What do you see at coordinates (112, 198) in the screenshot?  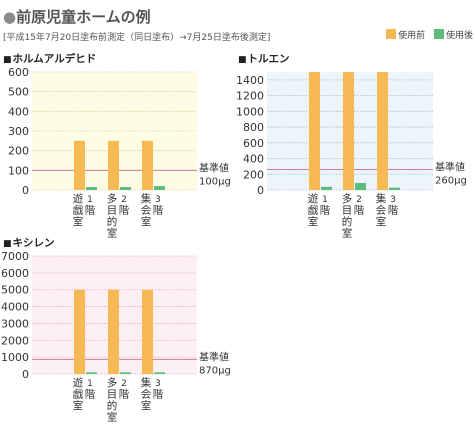 I see `formaldehyde-category-label-char: 多` at bounding box center [112, 198].